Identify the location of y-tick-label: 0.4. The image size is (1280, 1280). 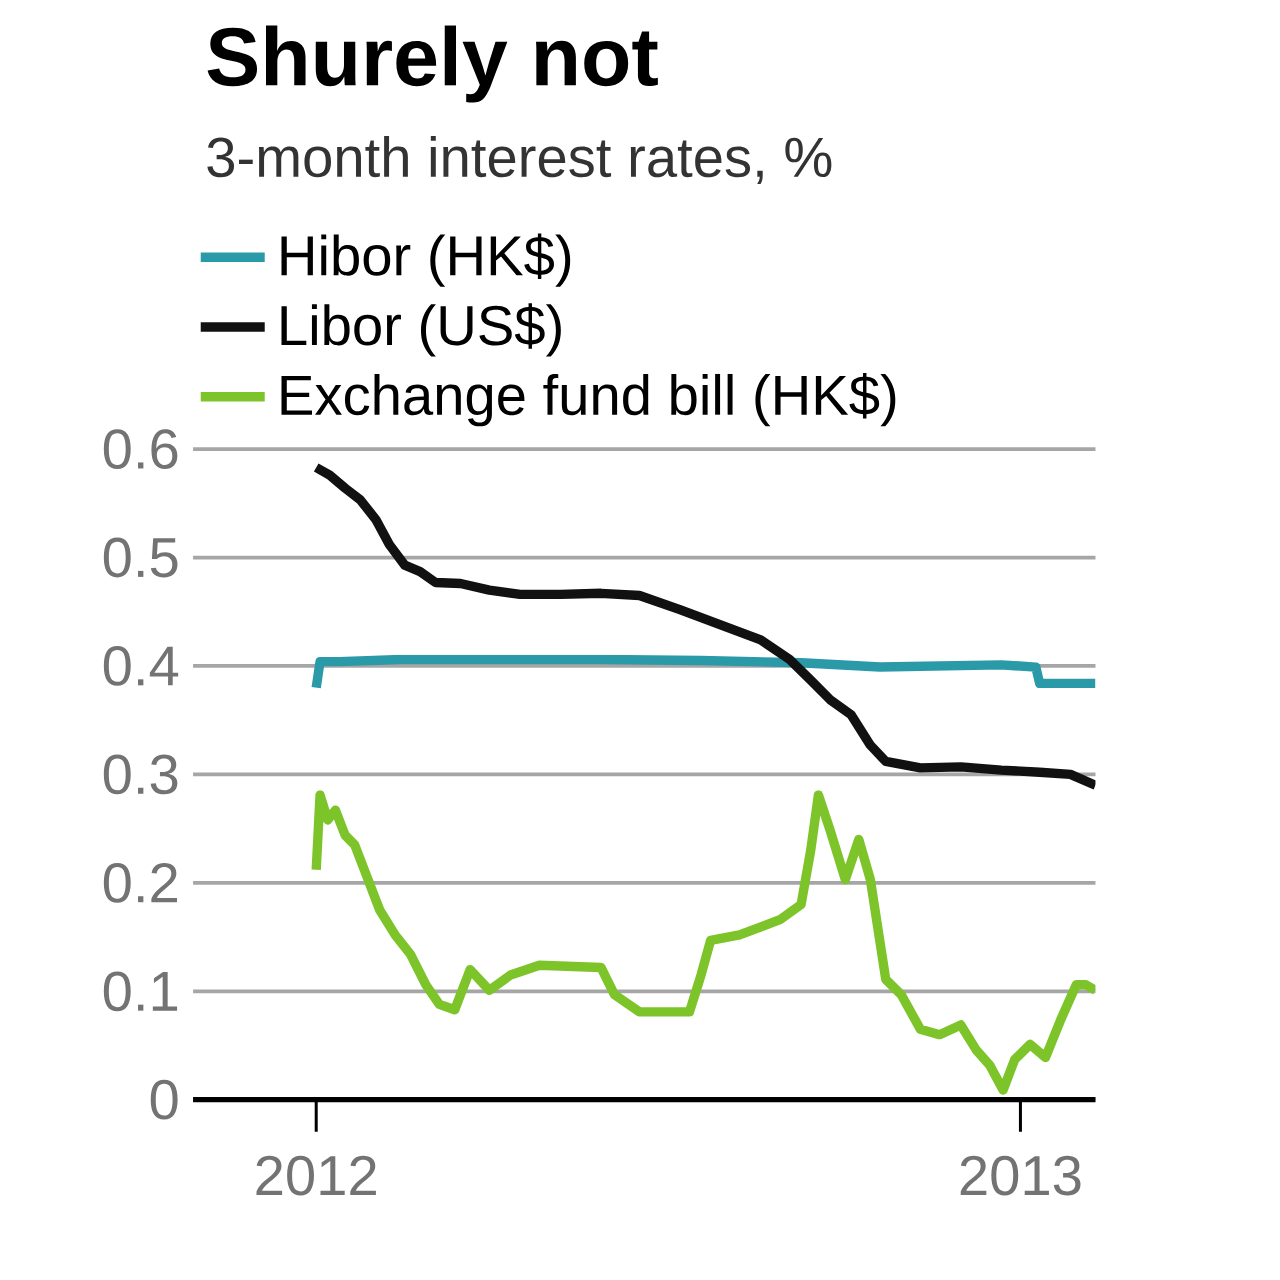
(141, 666).